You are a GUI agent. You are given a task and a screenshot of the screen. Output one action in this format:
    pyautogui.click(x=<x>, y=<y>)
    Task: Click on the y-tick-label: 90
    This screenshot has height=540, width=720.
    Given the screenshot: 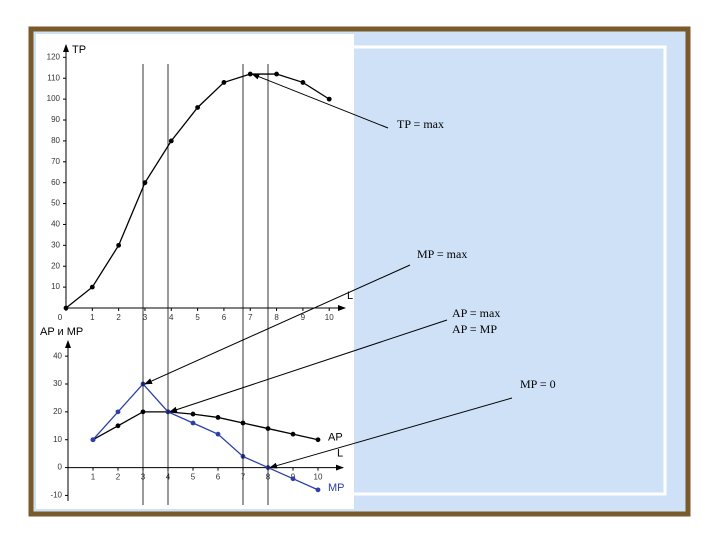 What is the action you would take?
    pyautogui.click(x=55, y=119)
    